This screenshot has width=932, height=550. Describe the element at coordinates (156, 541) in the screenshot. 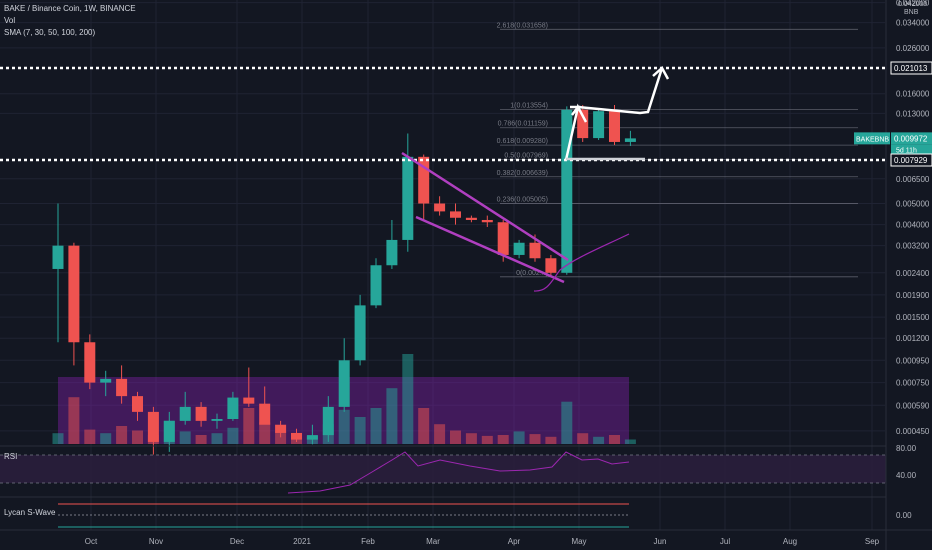

I see `time-tick-label: Nov` at that location.